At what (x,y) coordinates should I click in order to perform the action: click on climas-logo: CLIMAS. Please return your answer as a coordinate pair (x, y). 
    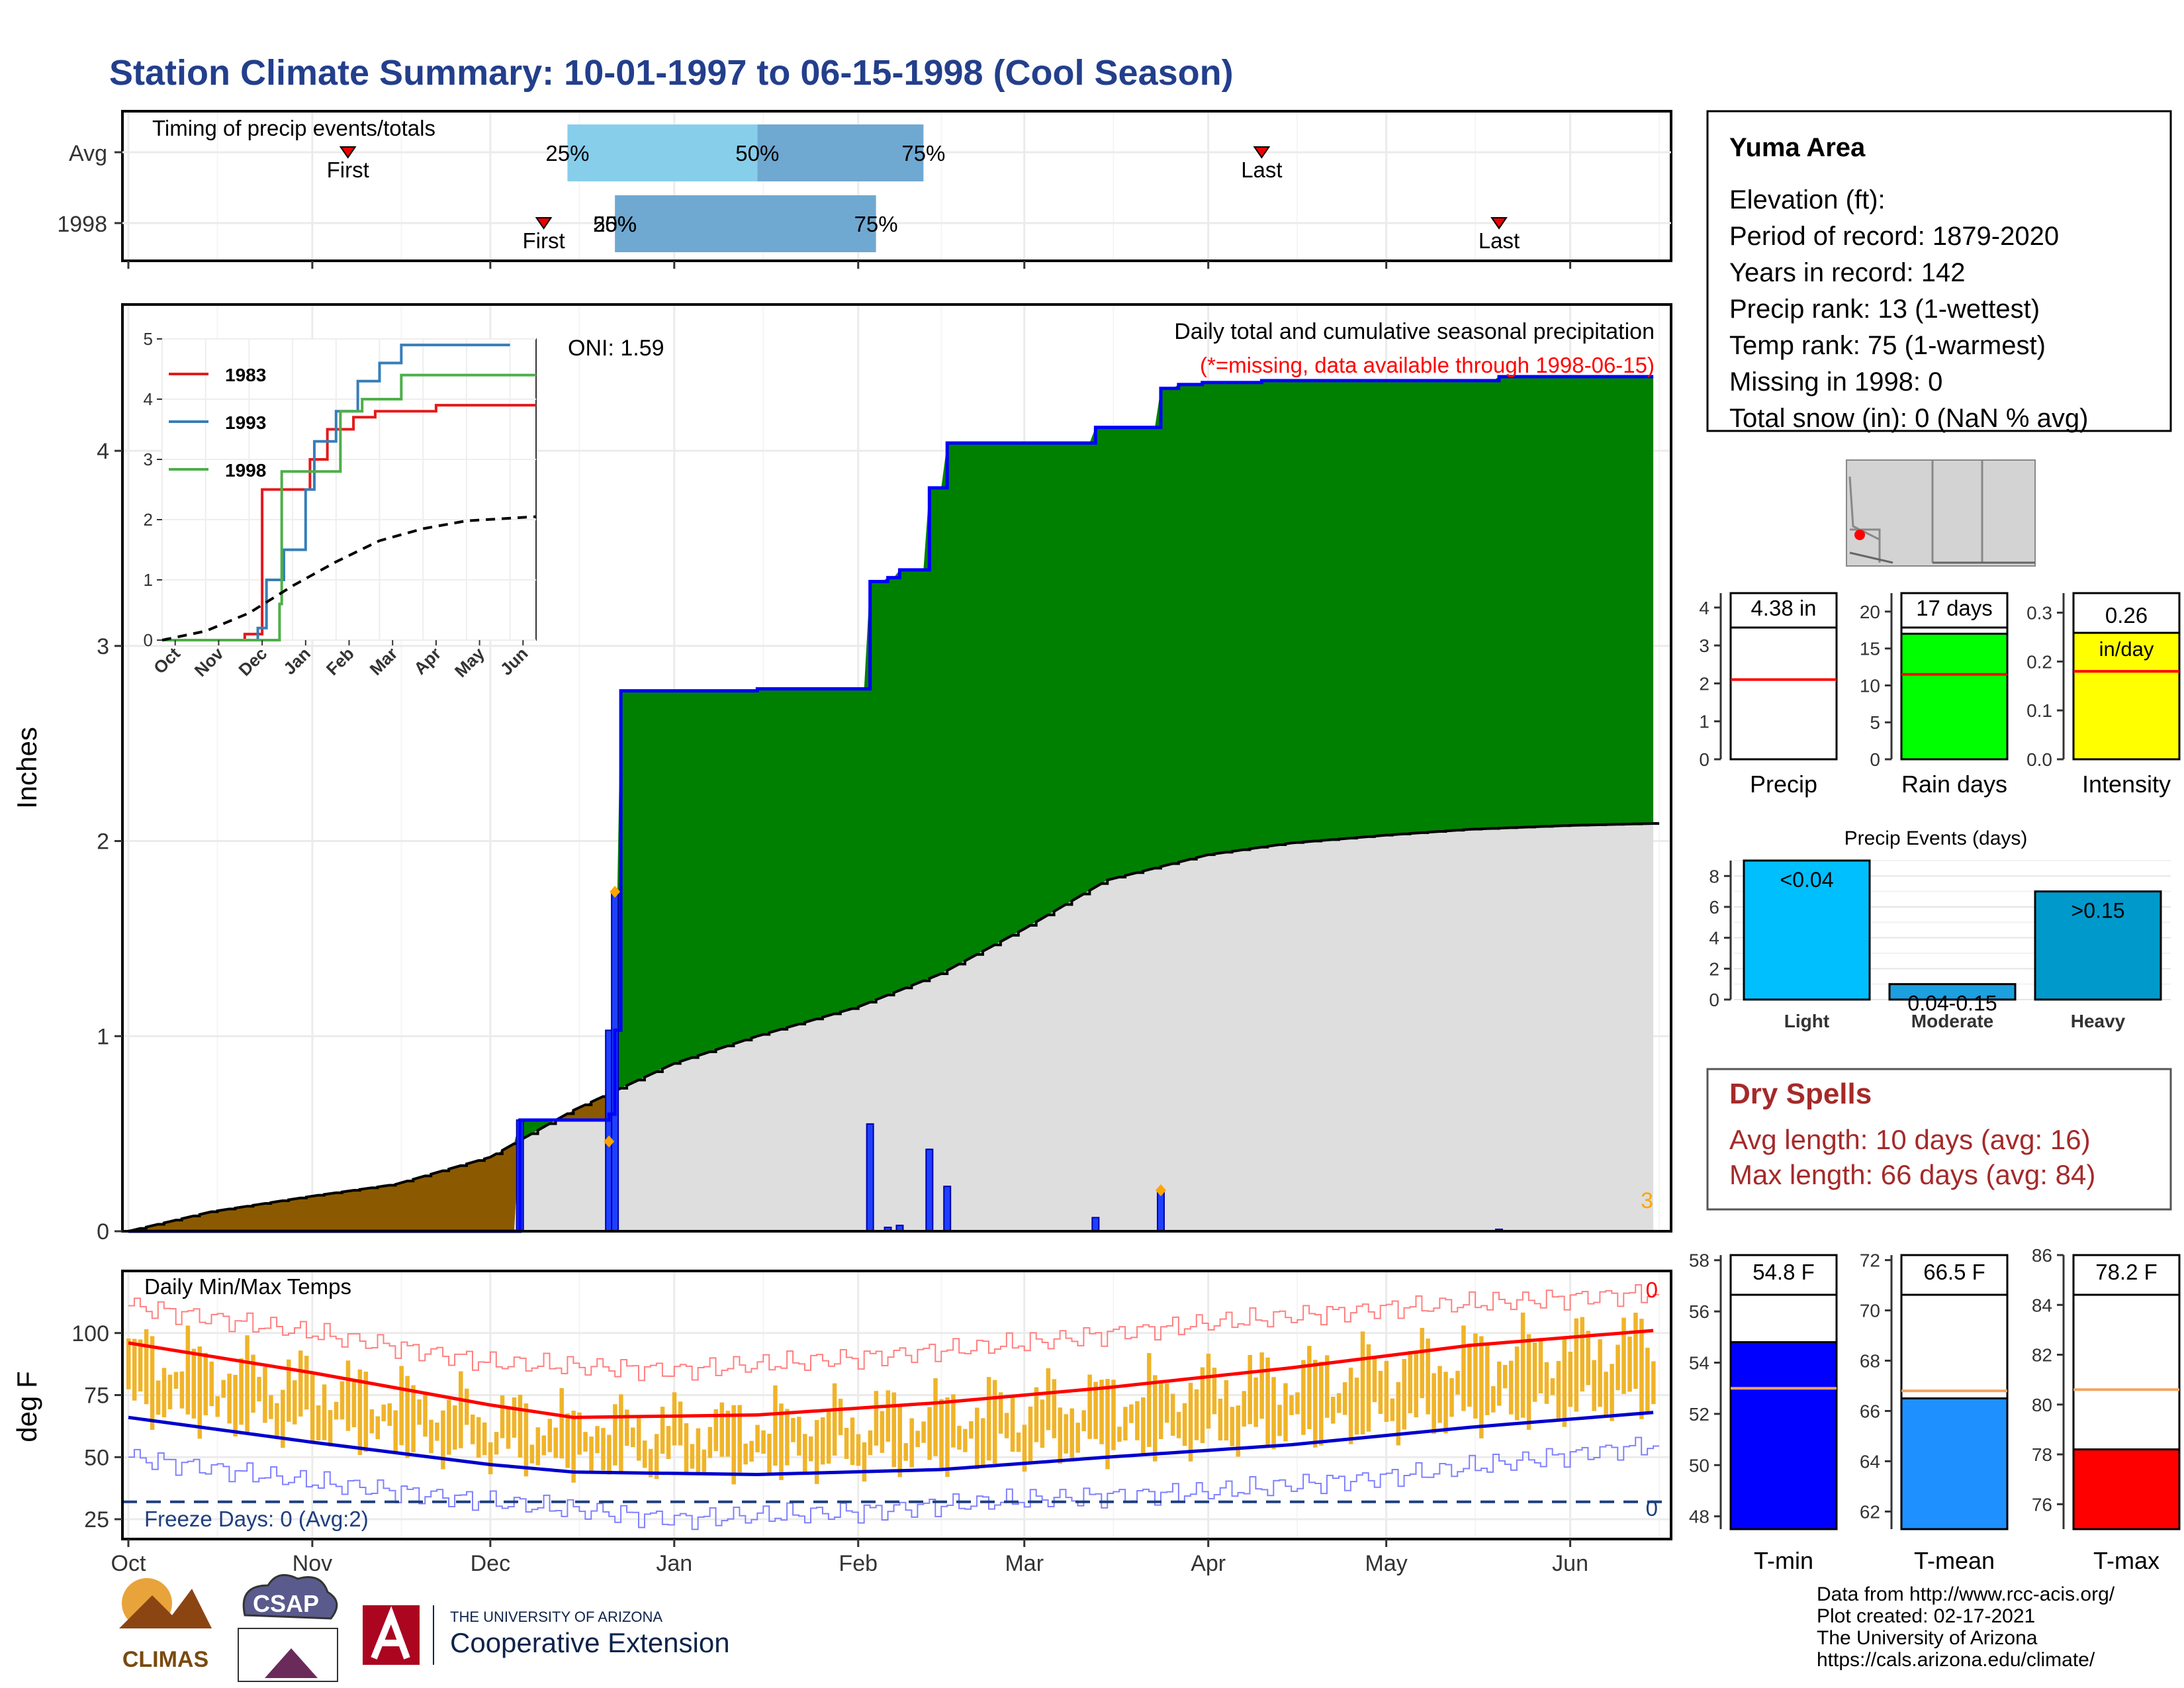
    Looking at the image, I should click on (165, 1625).